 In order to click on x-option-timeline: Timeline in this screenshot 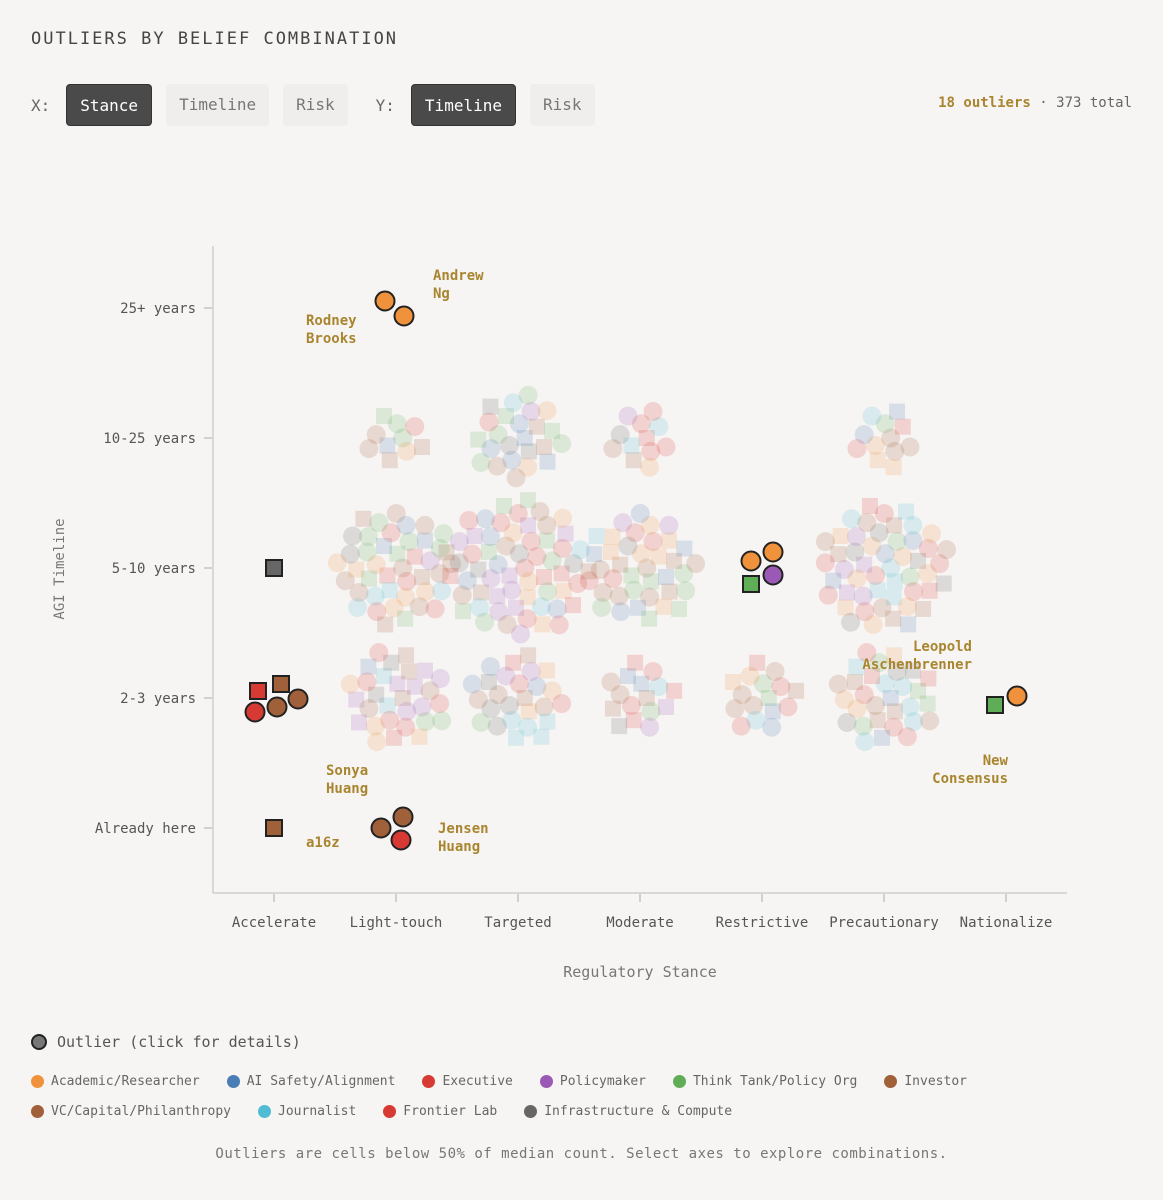, I will do `click(218, 105)`.